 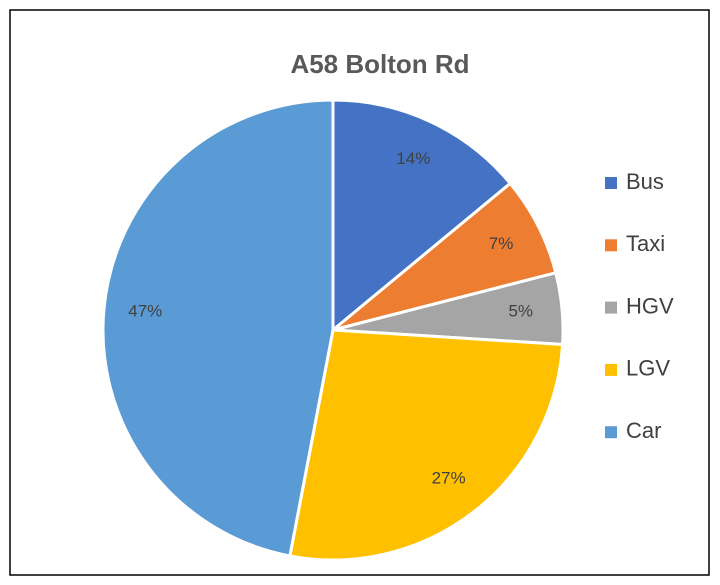 I want to click on data-label: 27%, so click(x=449, y=478).